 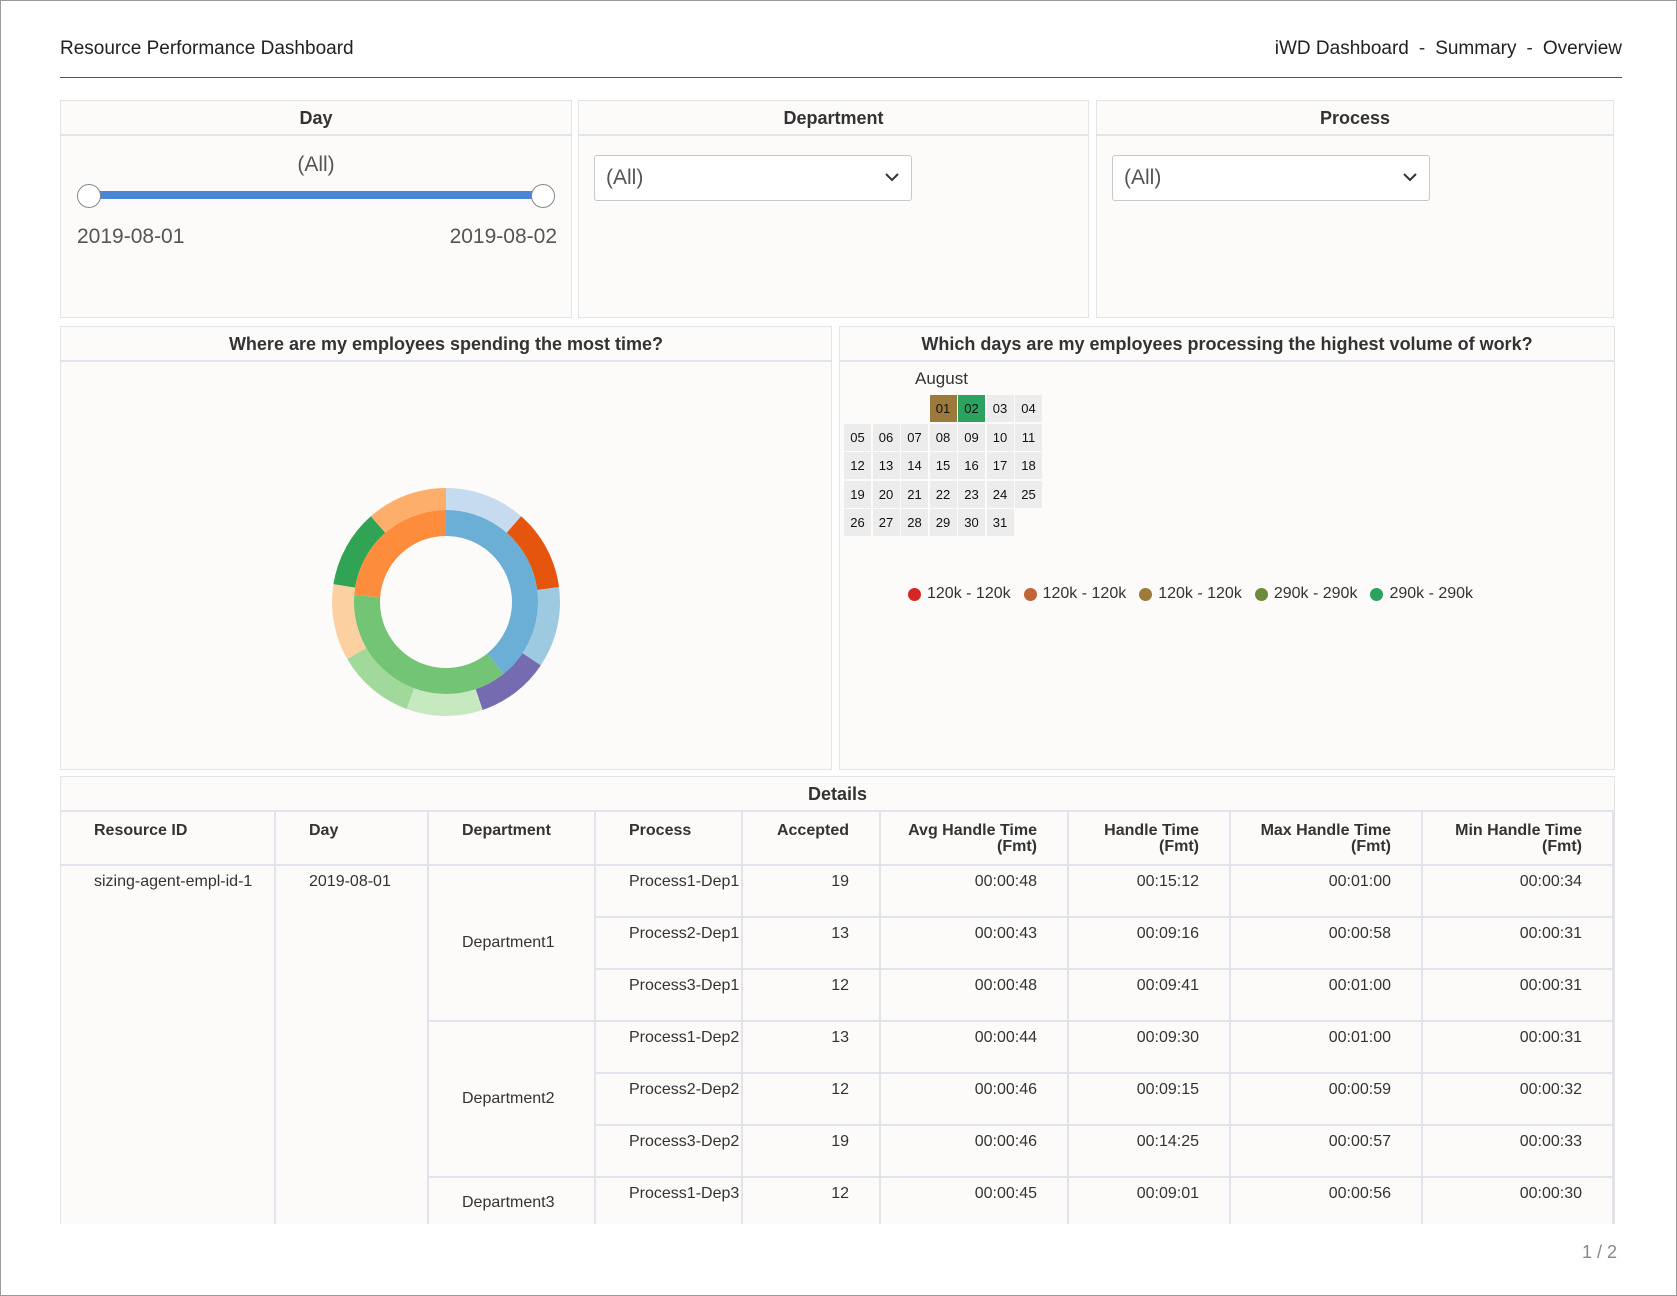 What do you see at coordinates (317, 195) in the screenshot?
I see `day-slider-track` at bounding box center [317, 195].